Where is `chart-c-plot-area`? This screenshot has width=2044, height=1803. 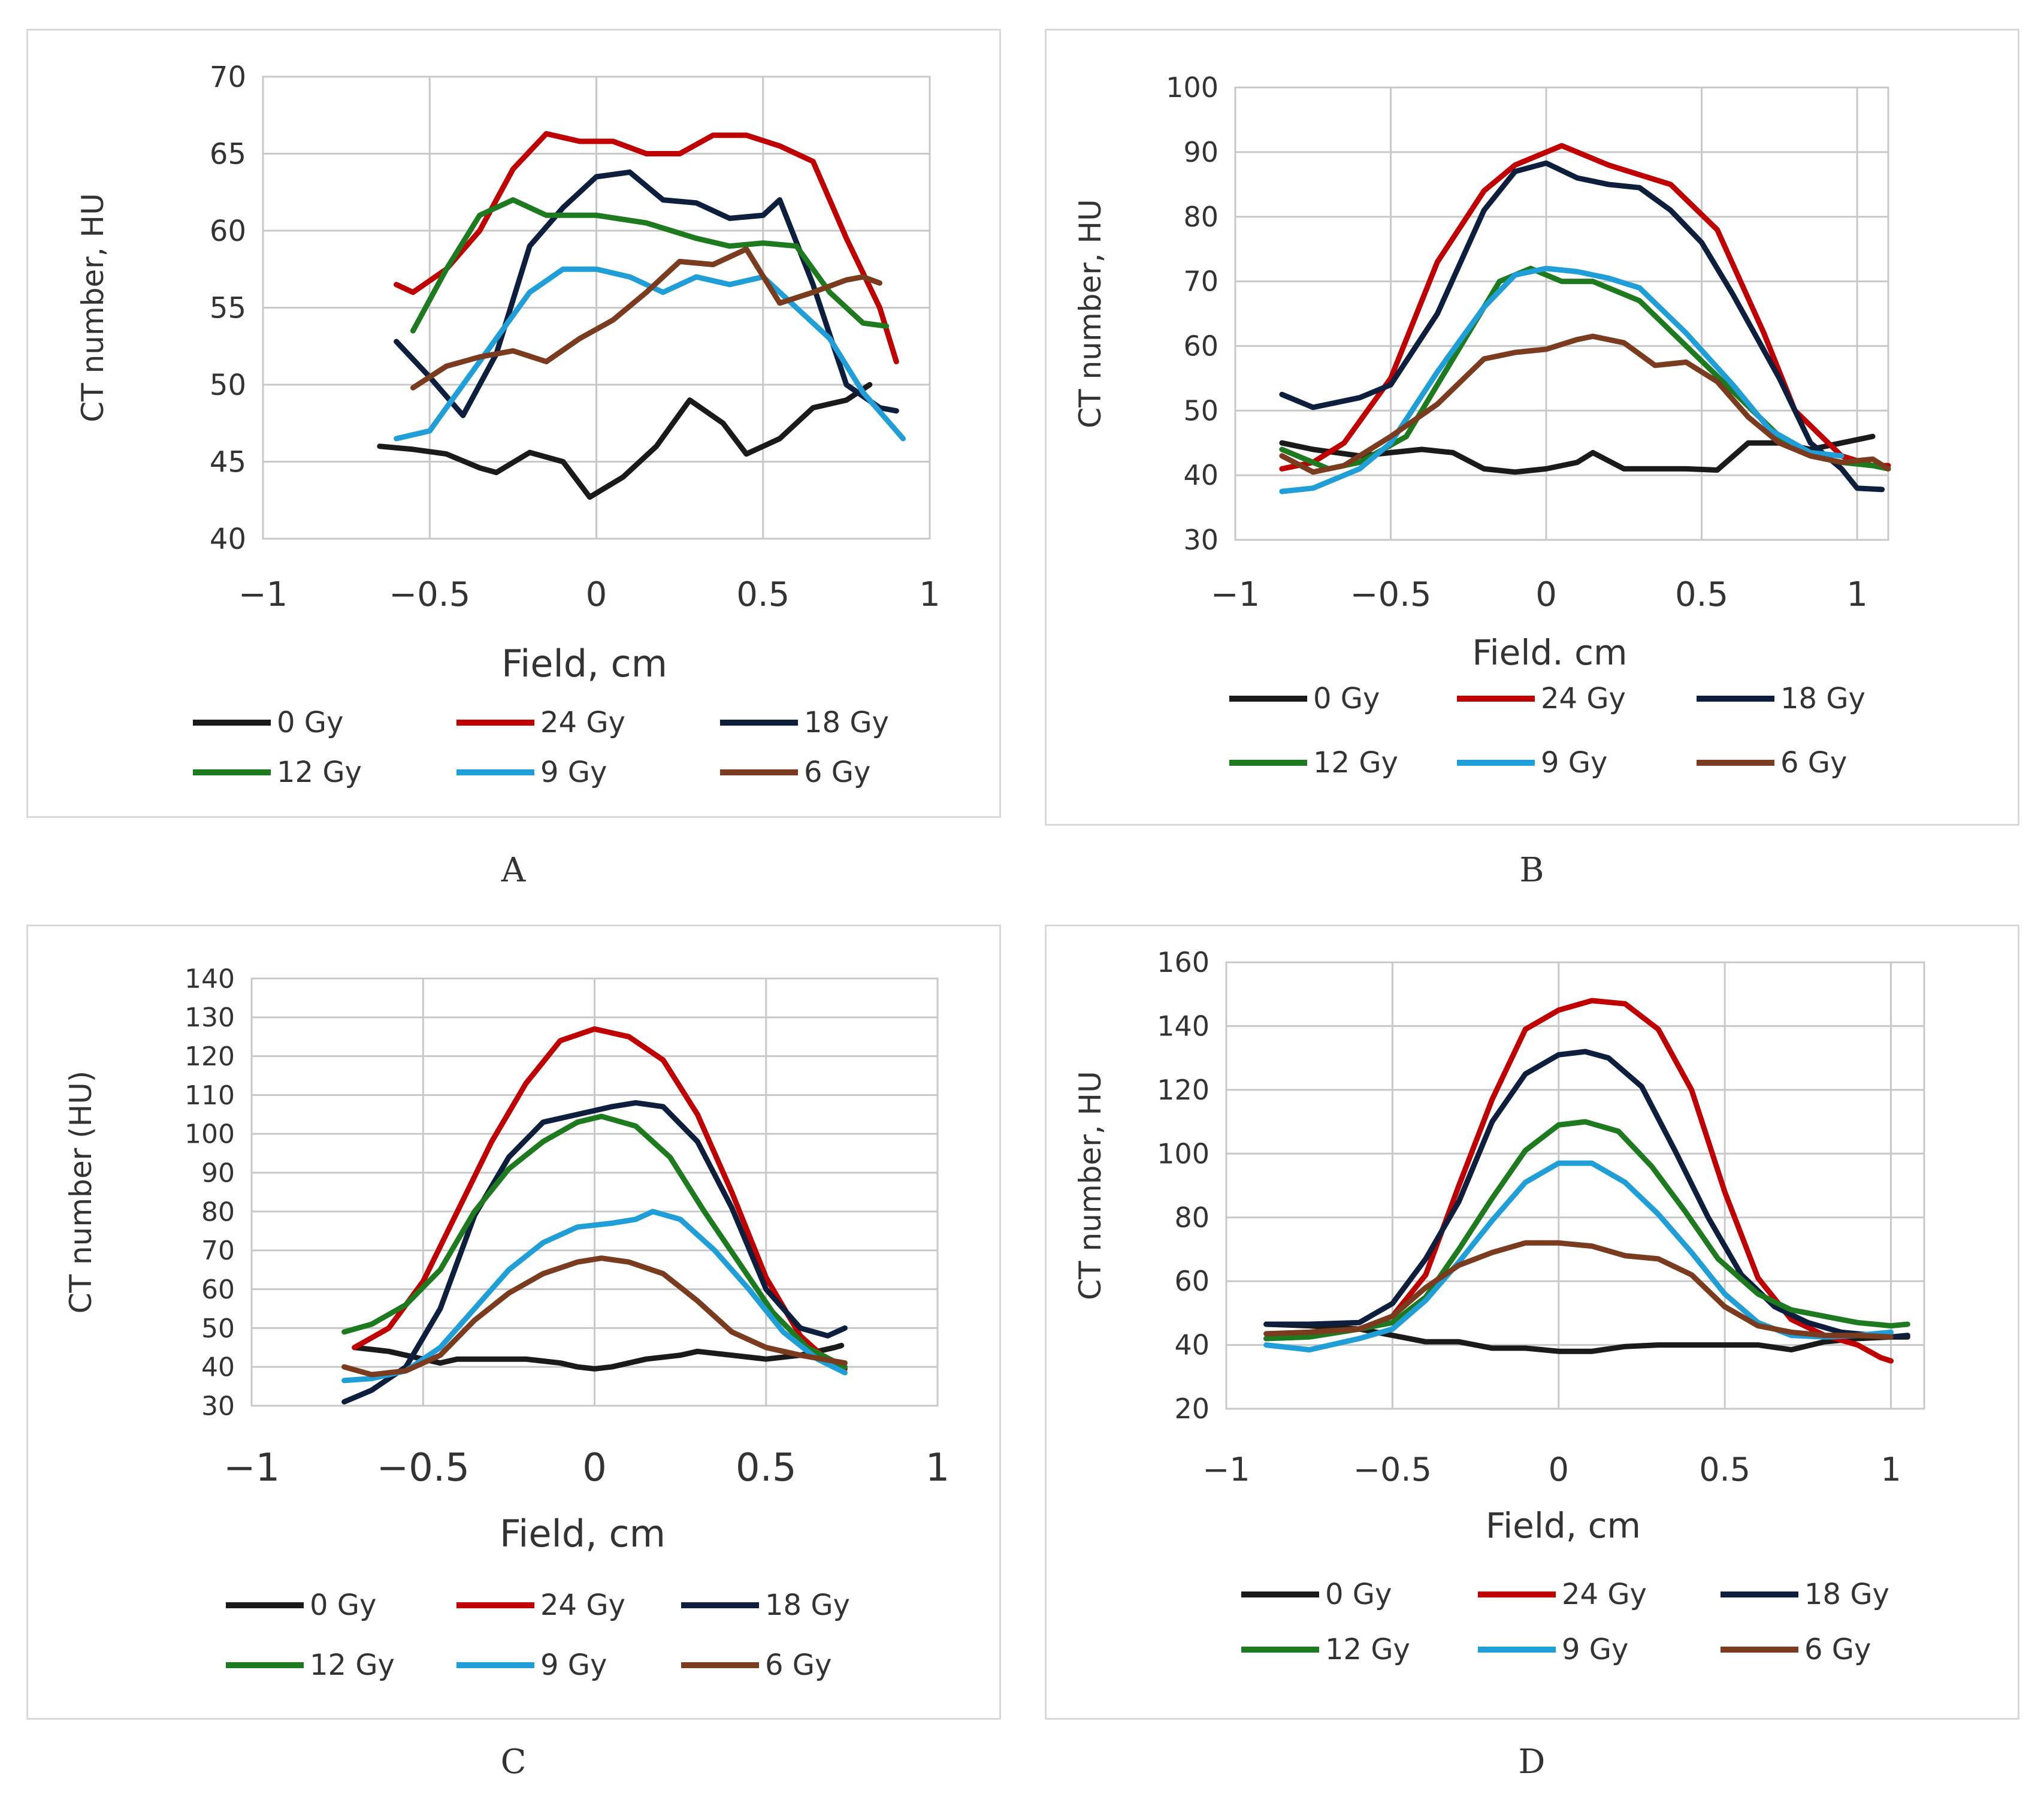 chart-c-plot-area is located at coordinates (594, 1192).